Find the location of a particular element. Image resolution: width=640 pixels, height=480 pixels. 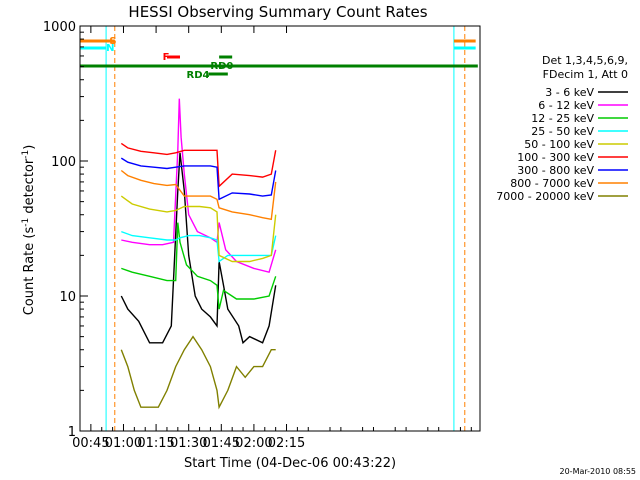

x-tick-label: 01:45 is located at coordinates (221, 443).